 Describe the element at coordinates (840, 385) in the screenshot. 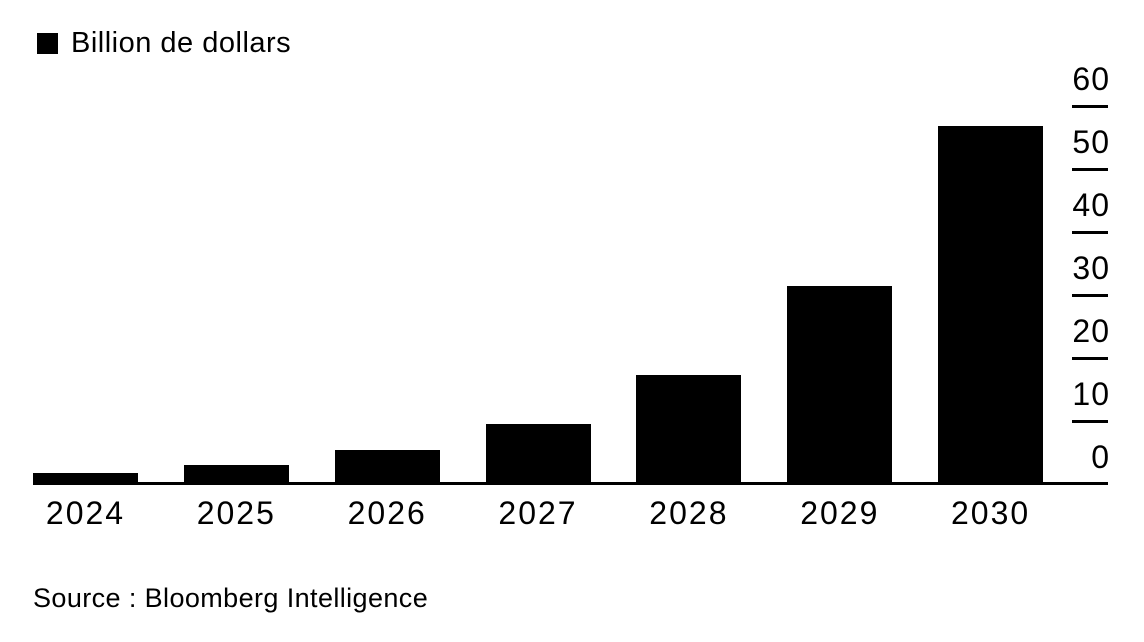

I see `bar-2029` at that location.